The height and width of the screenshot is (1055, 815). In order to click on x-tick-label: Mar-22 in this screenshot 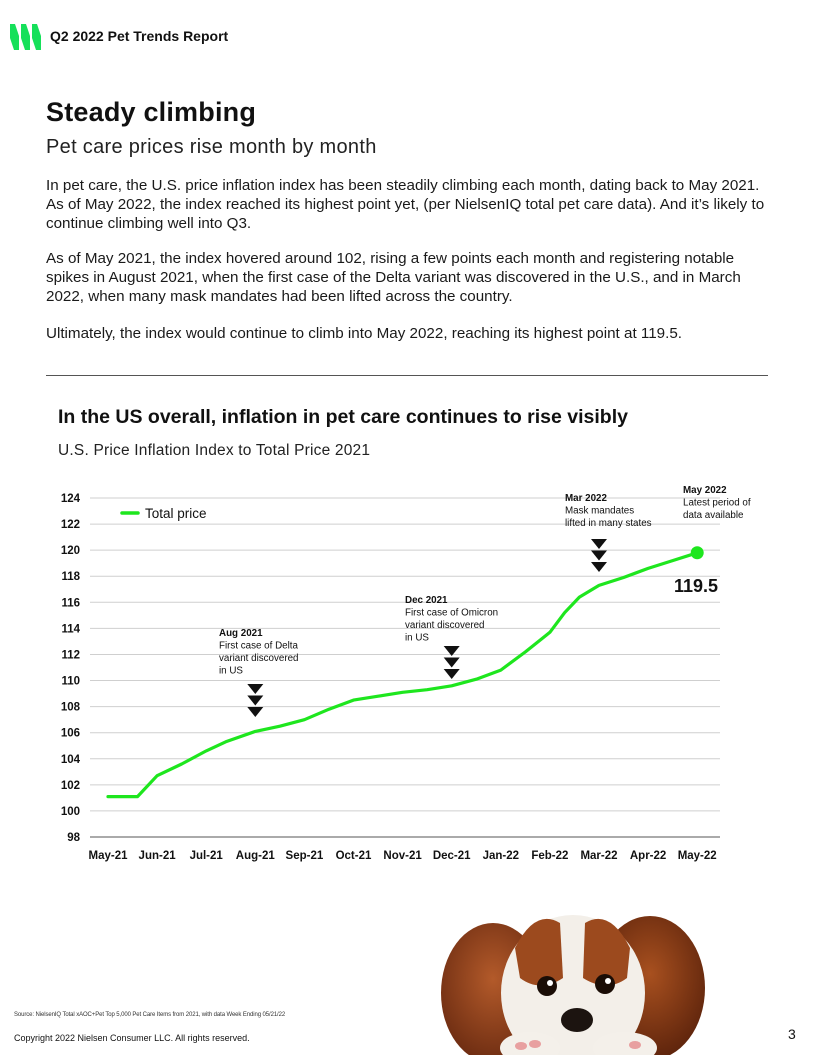, I will do `click(598, 856)`.